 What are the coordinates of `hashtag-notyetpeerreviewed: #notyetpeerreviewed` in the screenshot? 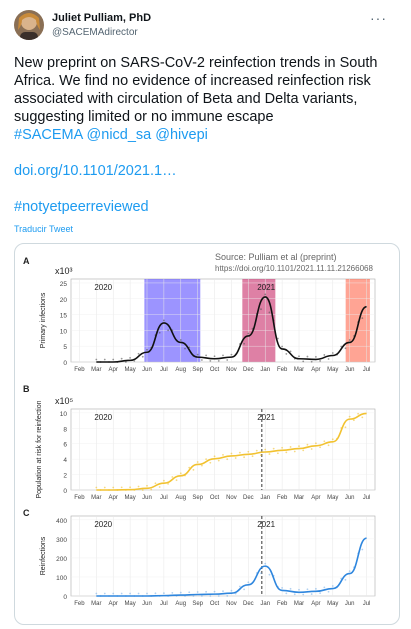 It's located at (81, 207).